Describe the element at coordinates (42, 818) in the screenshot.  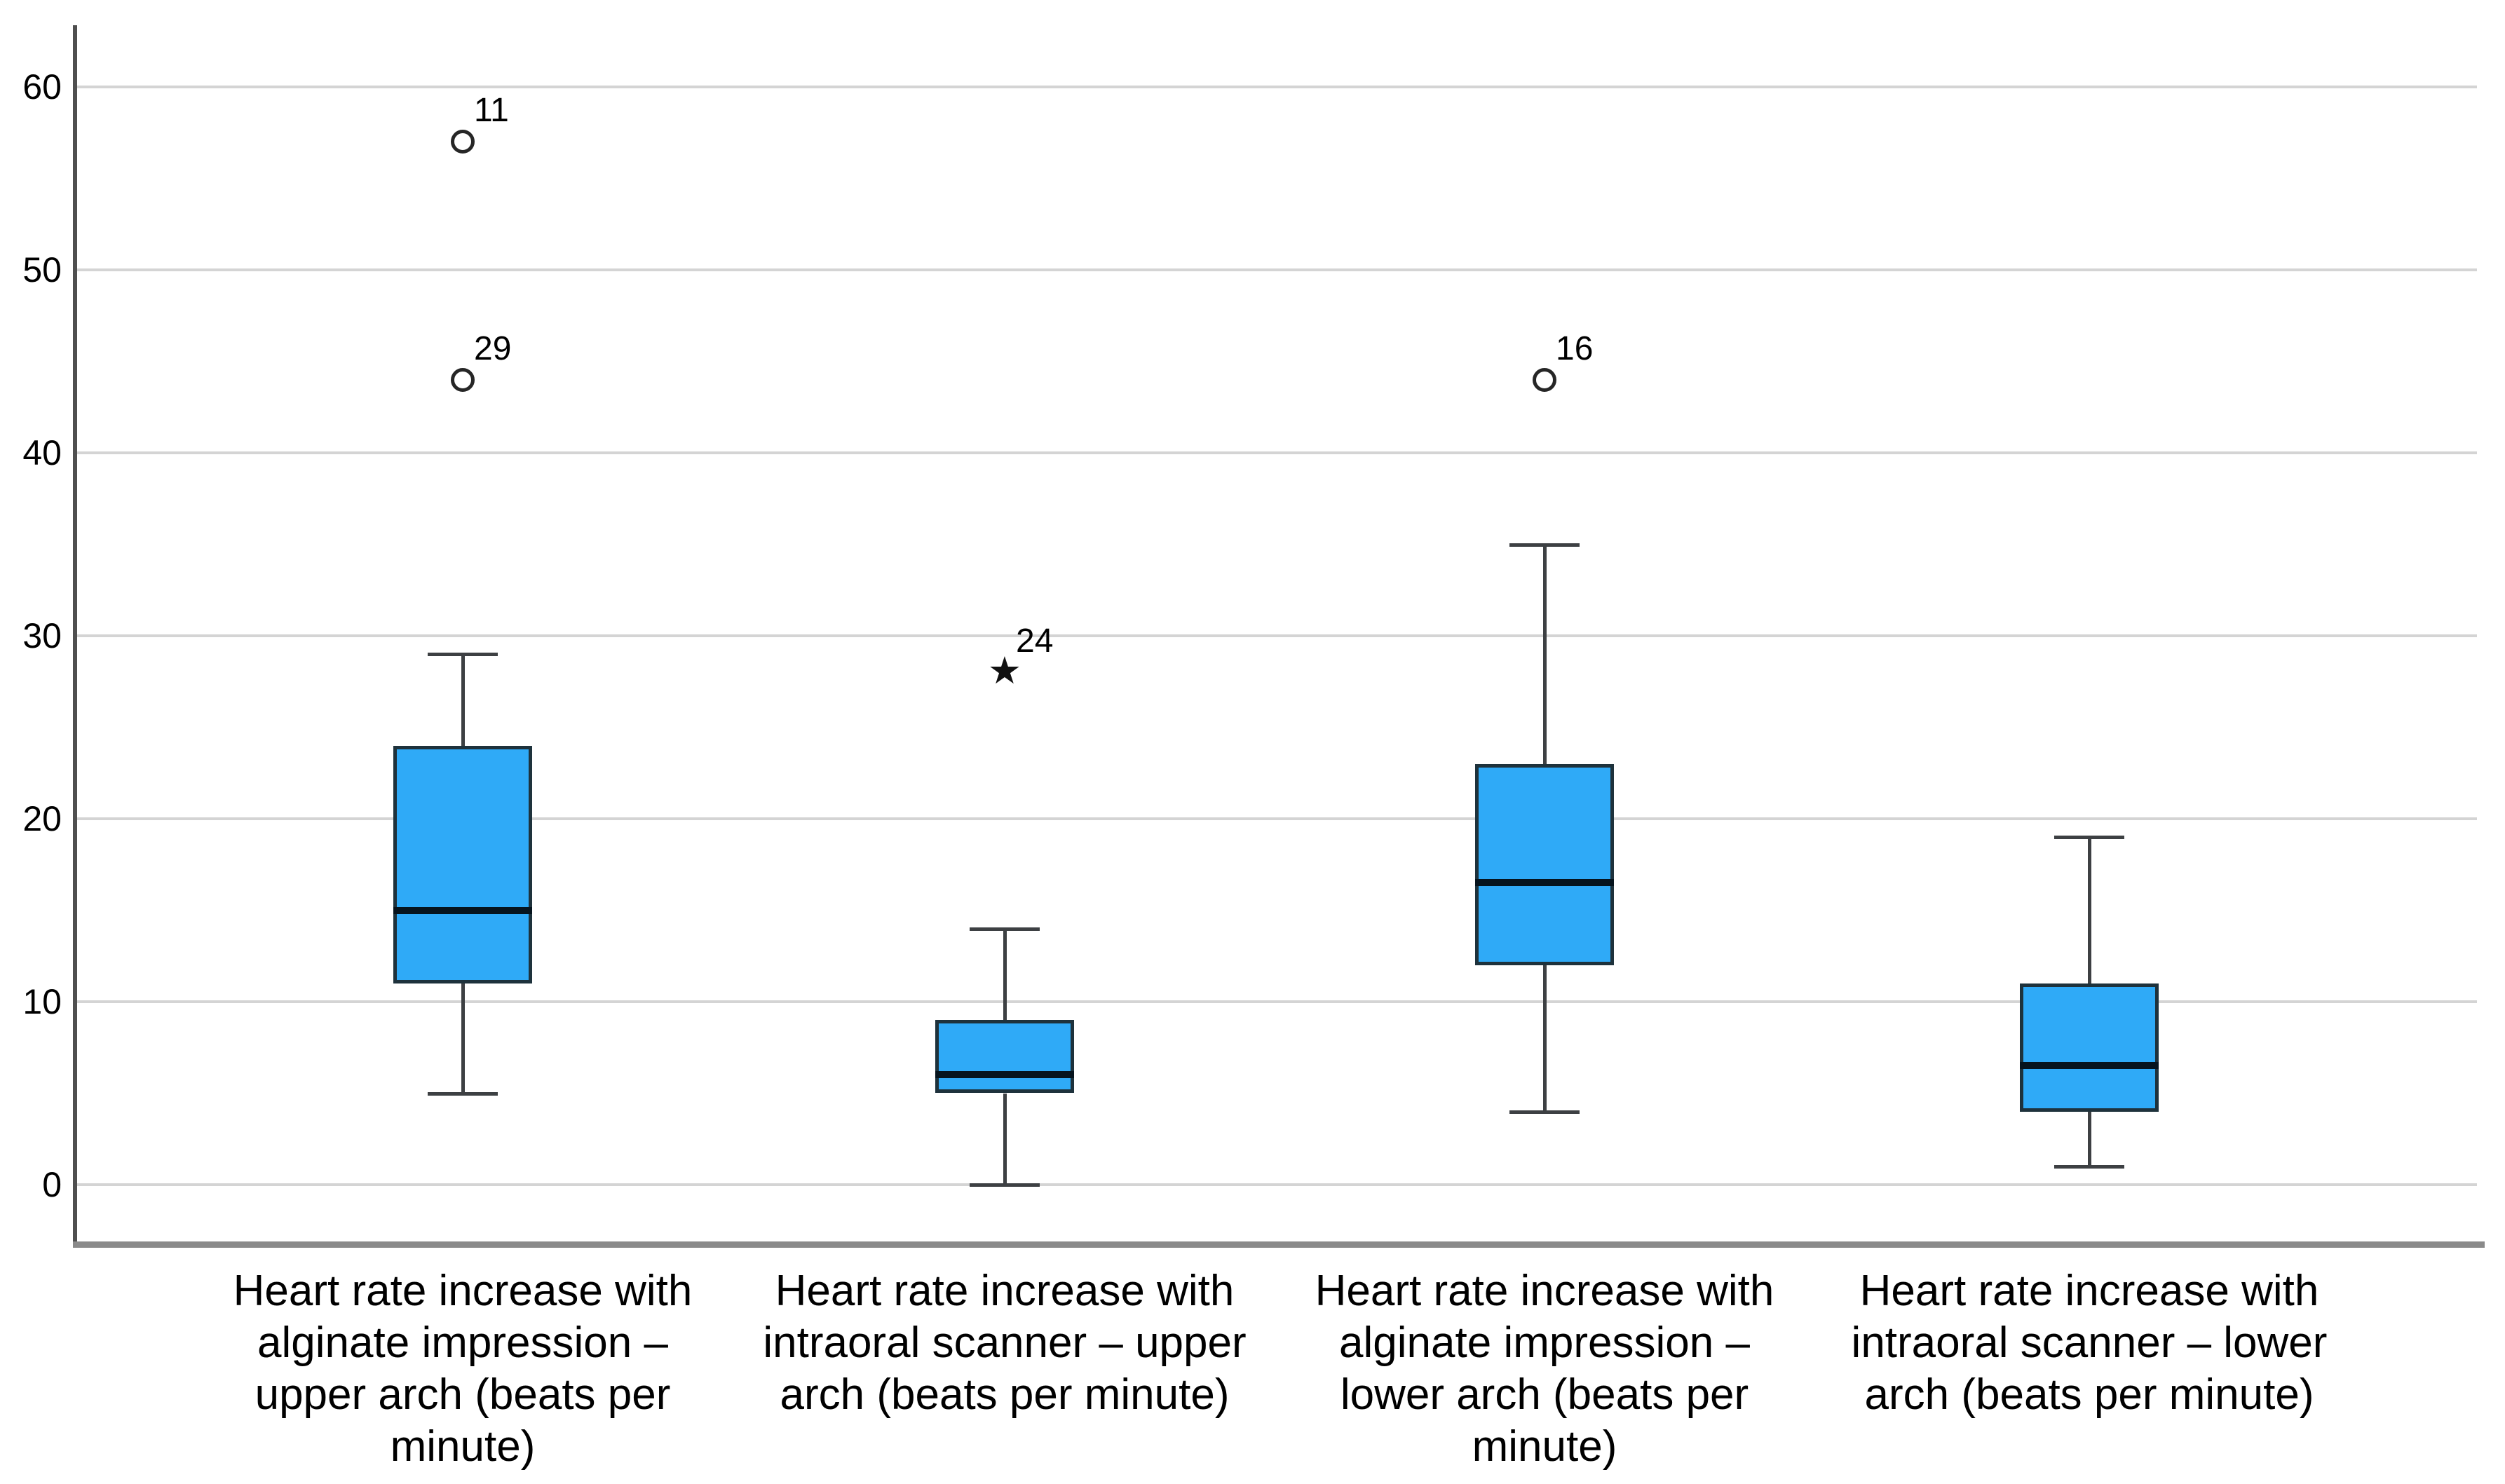
I see `y-tick-label: 20` at that location.